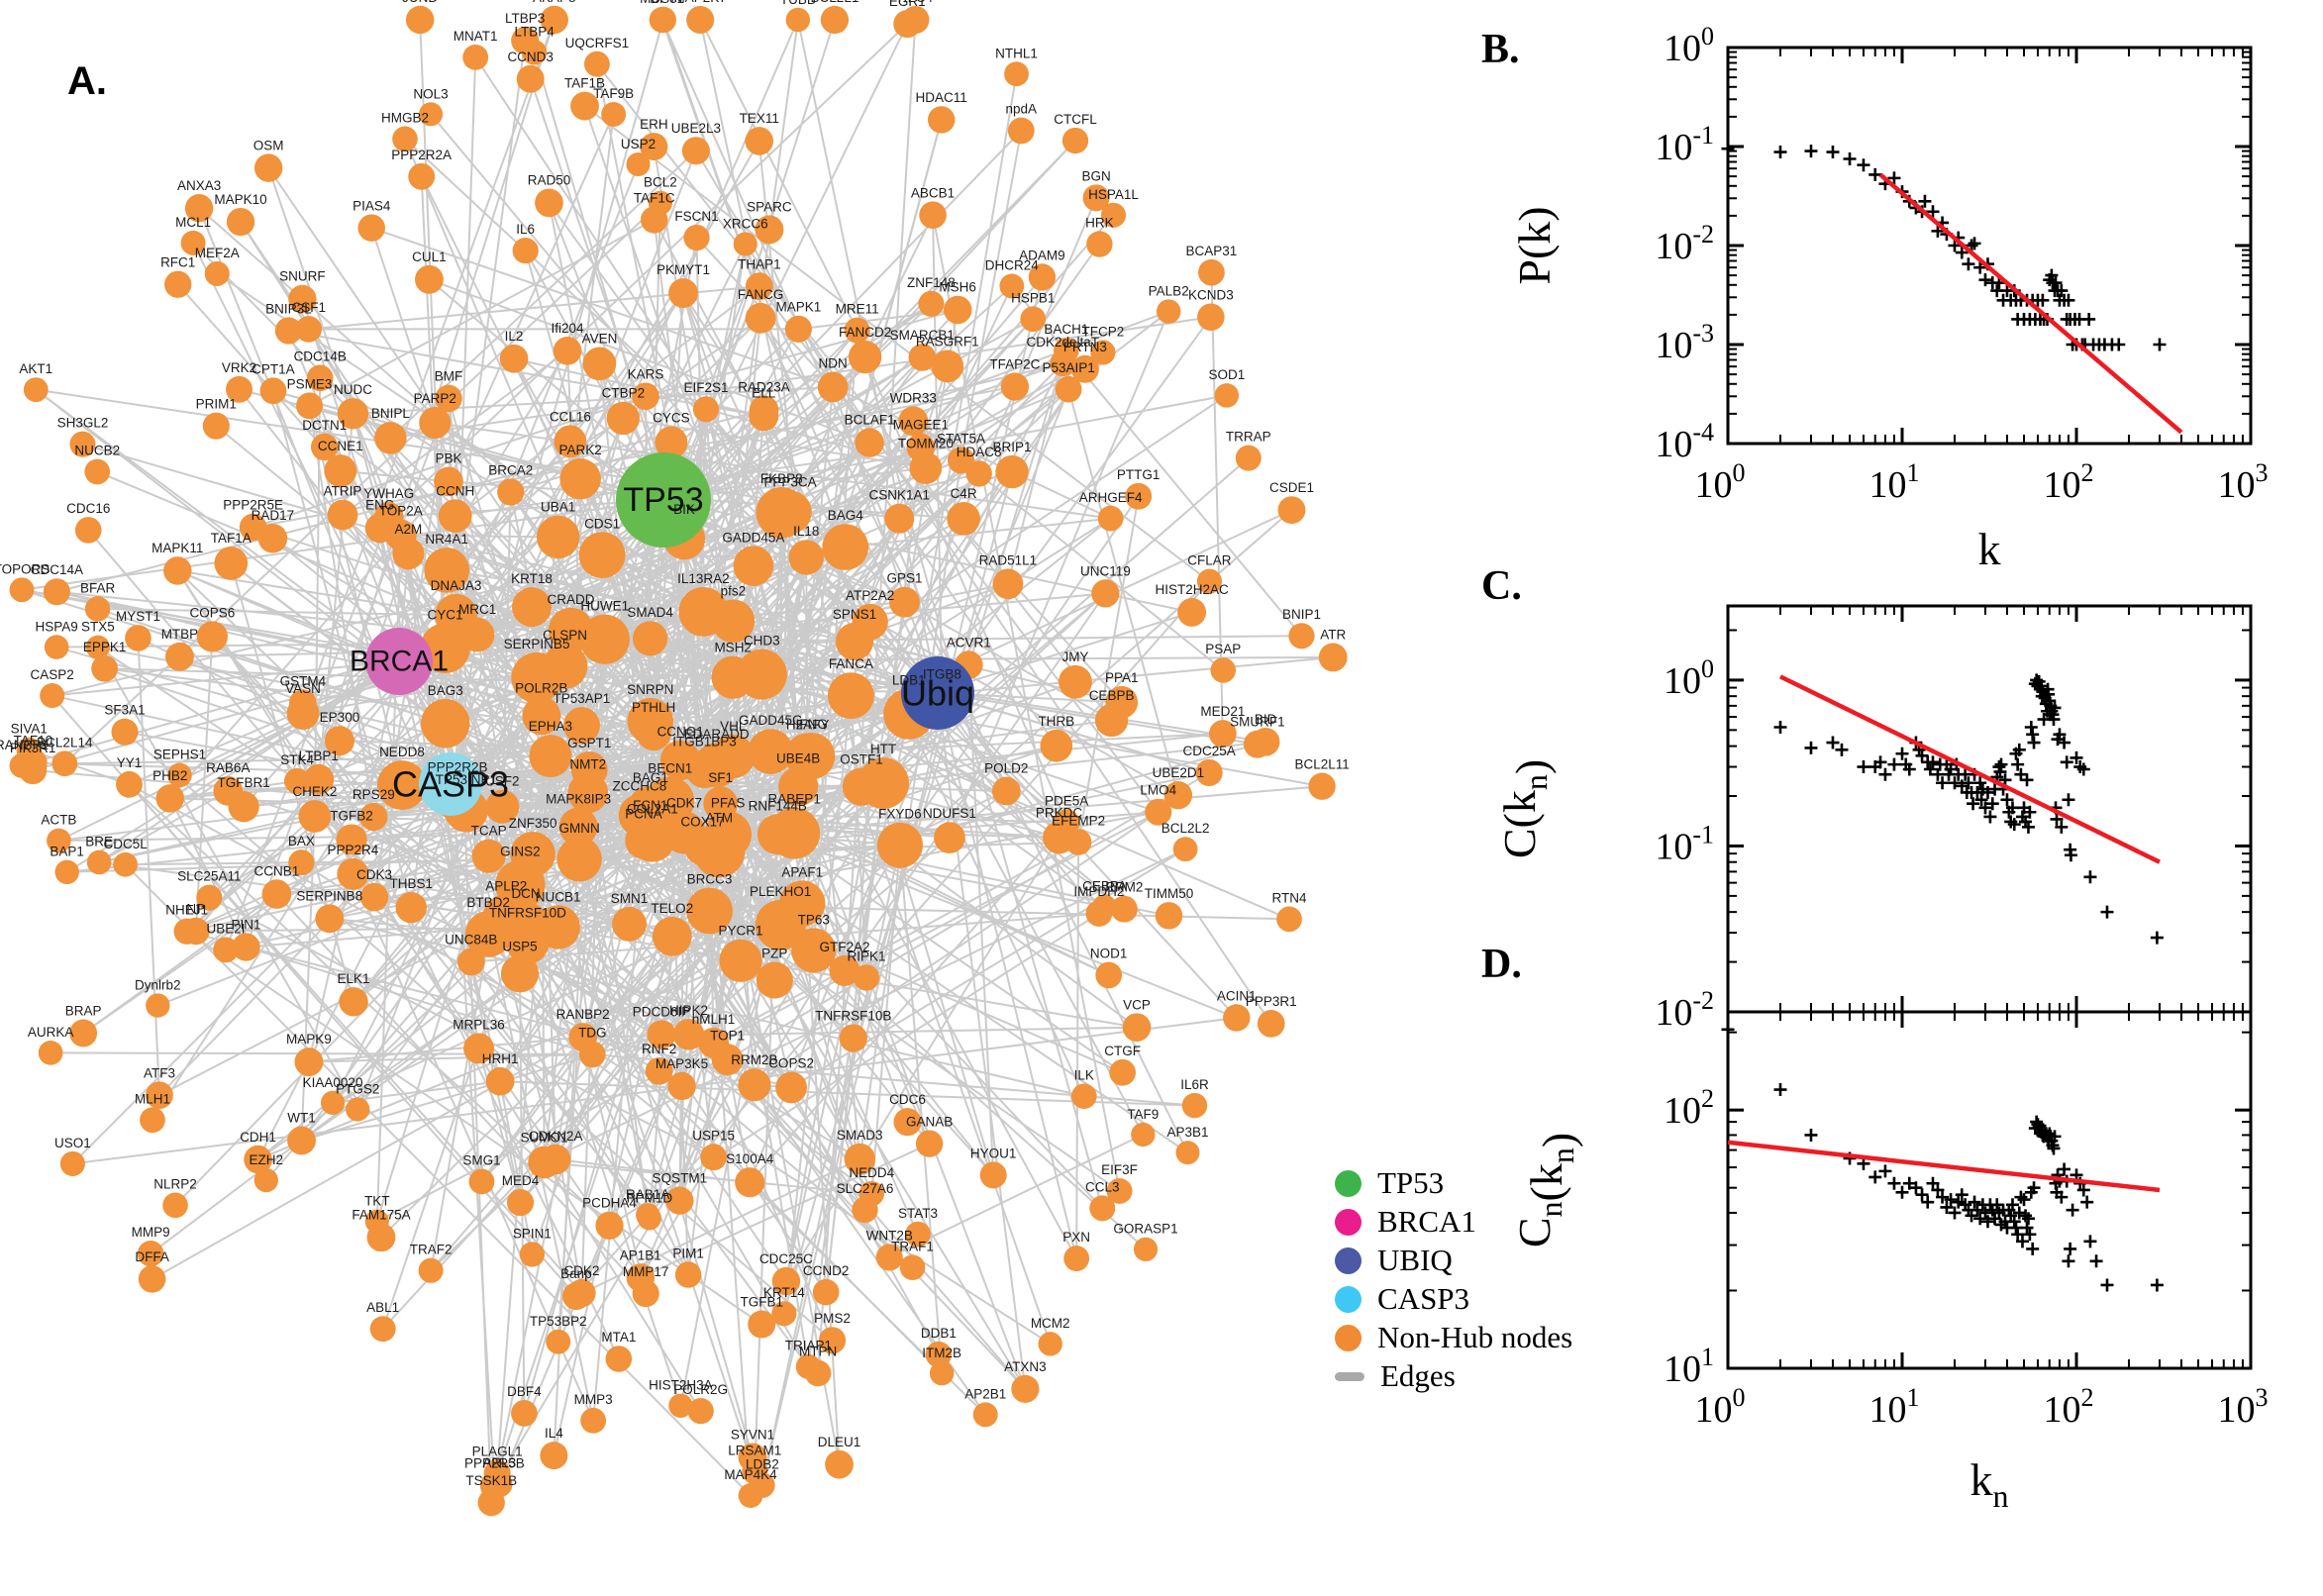 This screenshot has height=1596, width=2323. What do you see at coordinates (1475, 1337) in the screenshot?
I see `legend-label: Non-Hub nodes` at bounding box center [1475, 1337].